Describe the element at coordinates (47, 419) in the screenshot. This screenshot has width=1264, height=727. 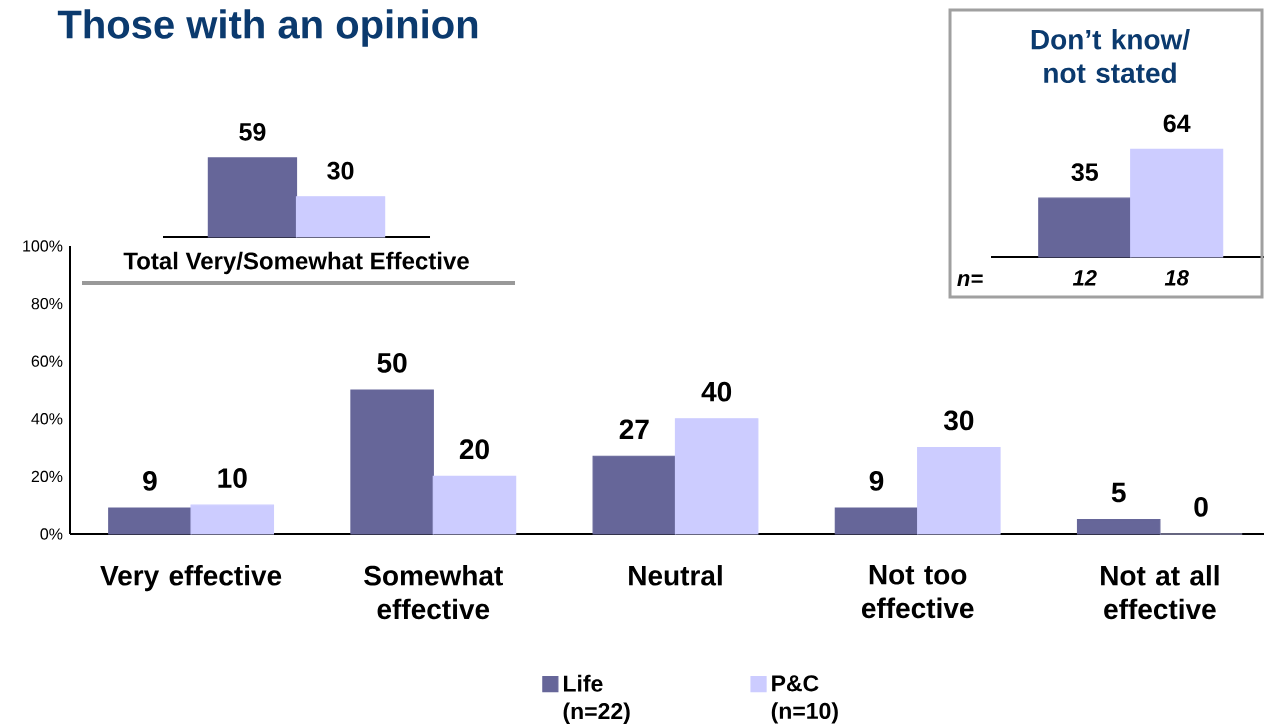
I see `y-tick-label: 40%` at that location.